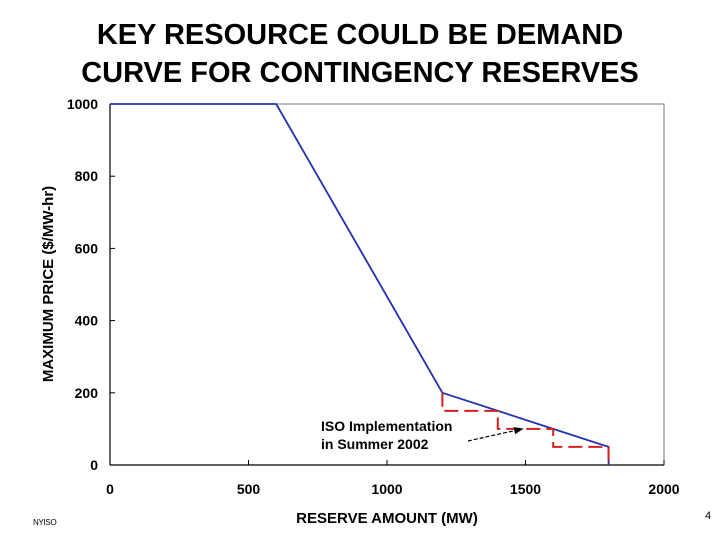 The image size is (720, 540). I want to click on y-axis-ticks: 0 200 400 600 800 1000, so click(91, 284).